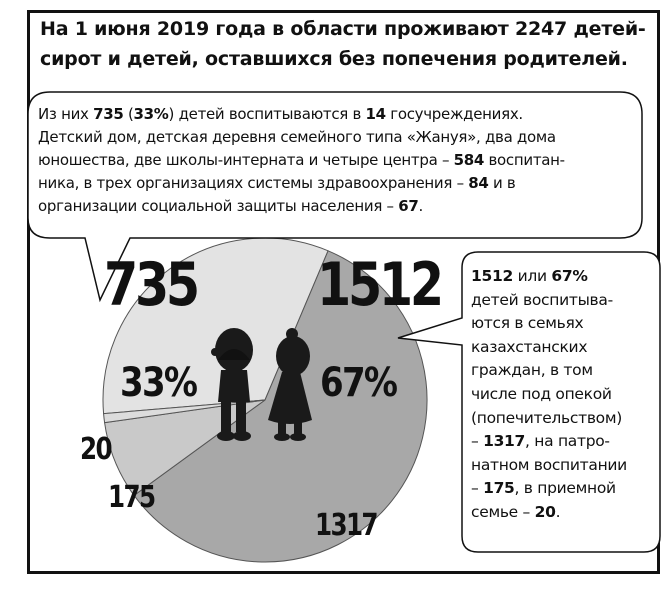  I want to click on right-note-line: 1512 или 67%, so click(529, 276).